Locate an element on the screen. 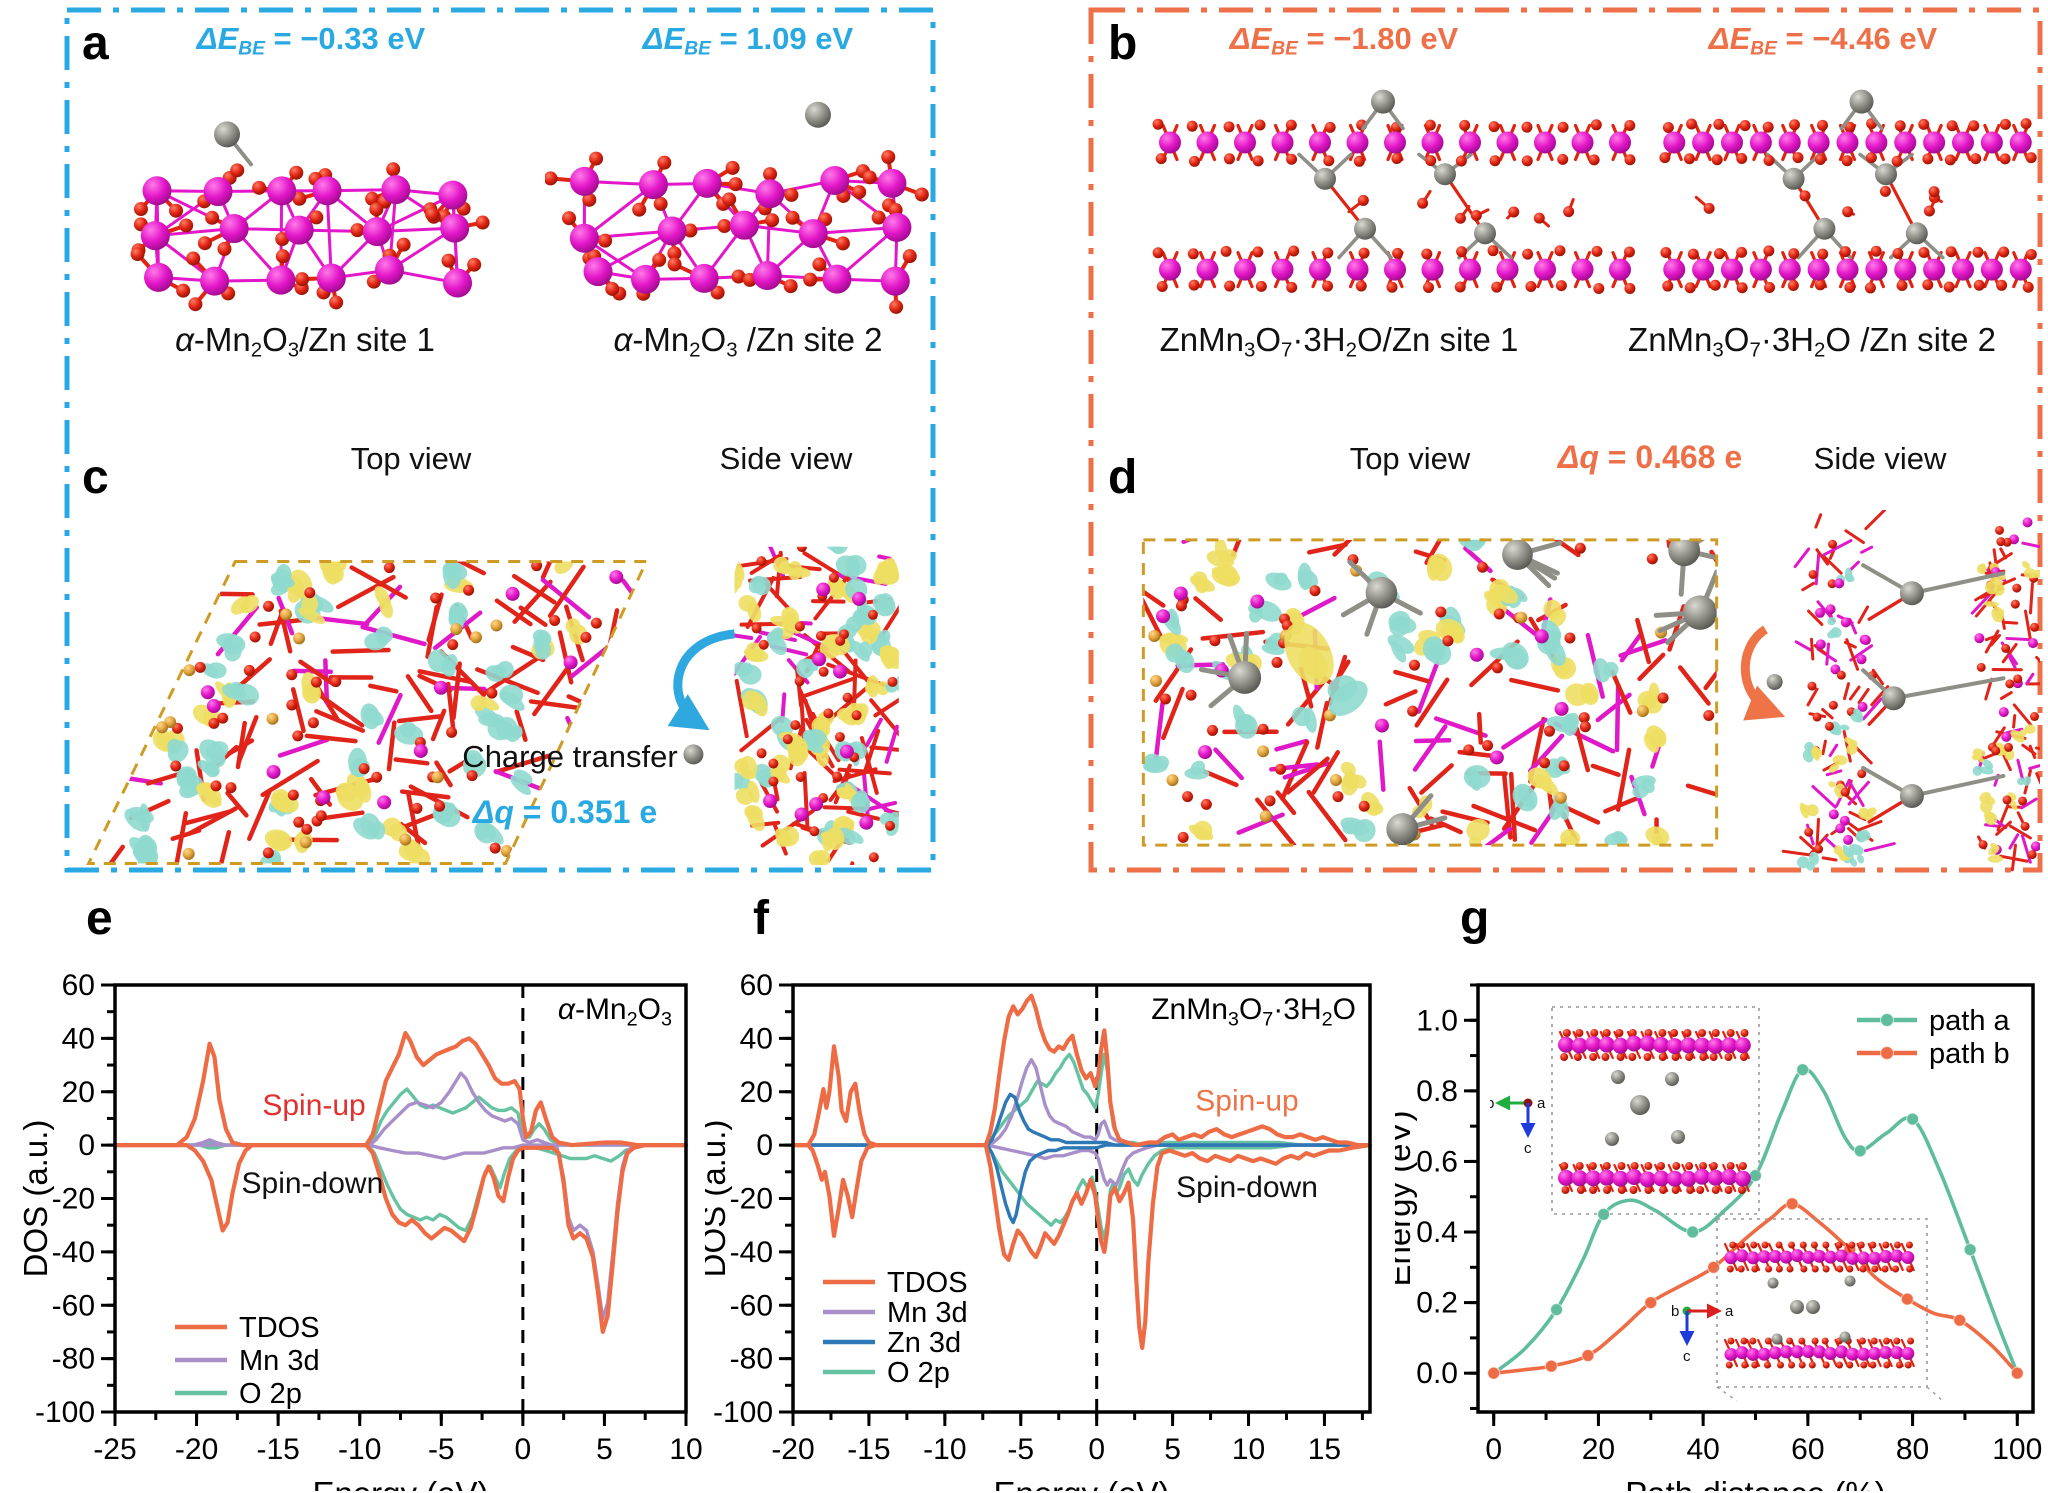  caption-a-site2: α-Mn2O3 /Zn site 2 is located at coordinates (748, 341).